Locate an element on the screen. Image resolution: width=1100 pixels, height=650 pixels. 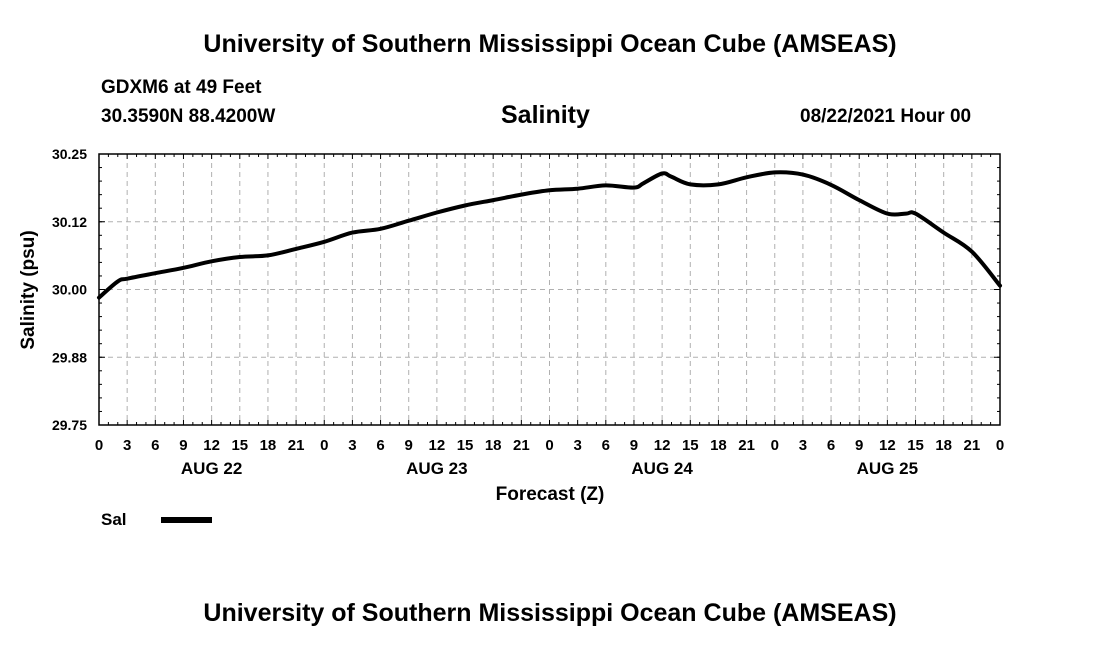
y-tick-label: 30.00 is located at coordinates (69, 290).